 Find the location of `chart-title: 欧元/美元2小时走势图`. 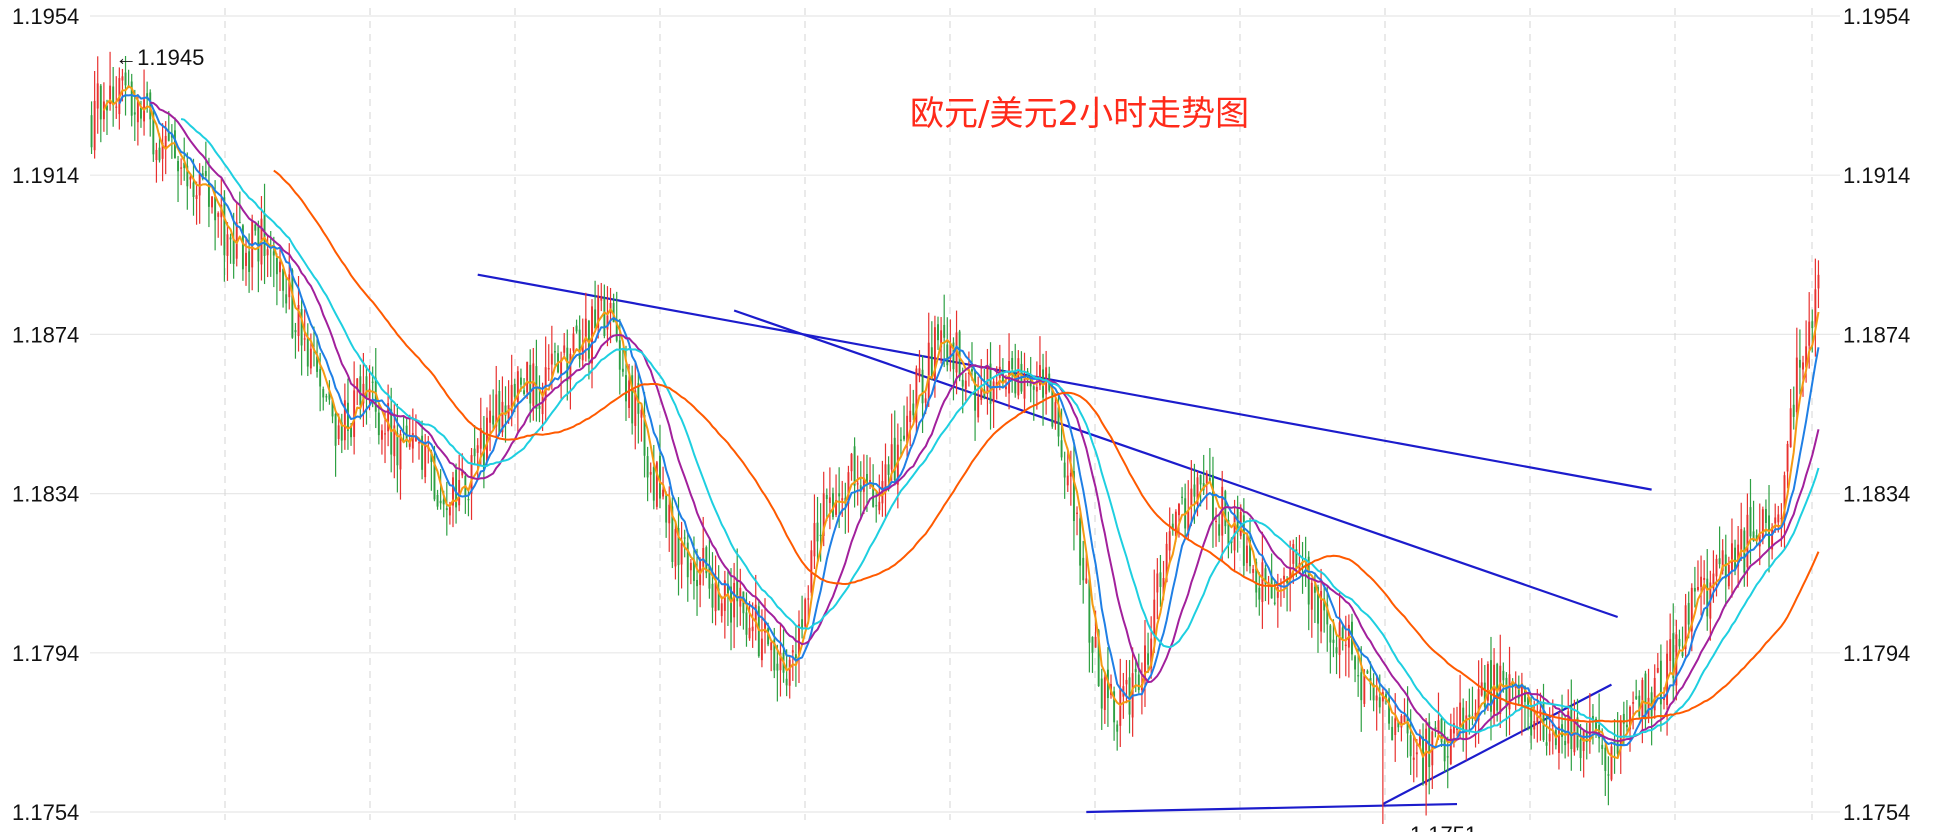

chart-title: 欧元/美元2小时走势图 is located at coordinates (1079, 114).